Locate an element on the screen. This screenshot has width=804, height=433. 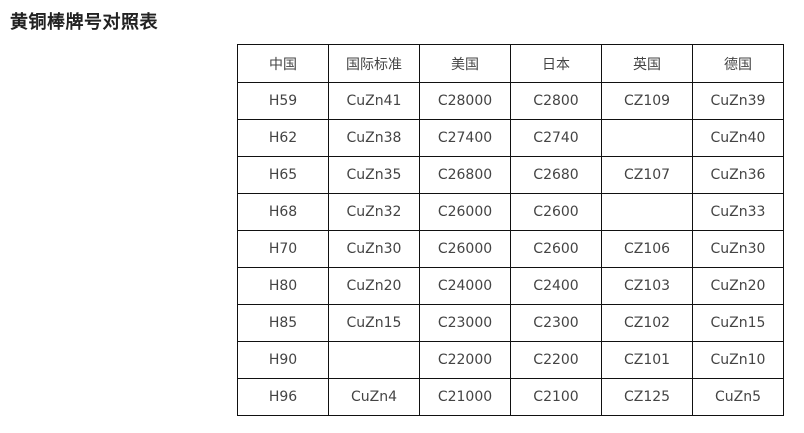
table-cell: C2200 is located at coordinates (556, 360).